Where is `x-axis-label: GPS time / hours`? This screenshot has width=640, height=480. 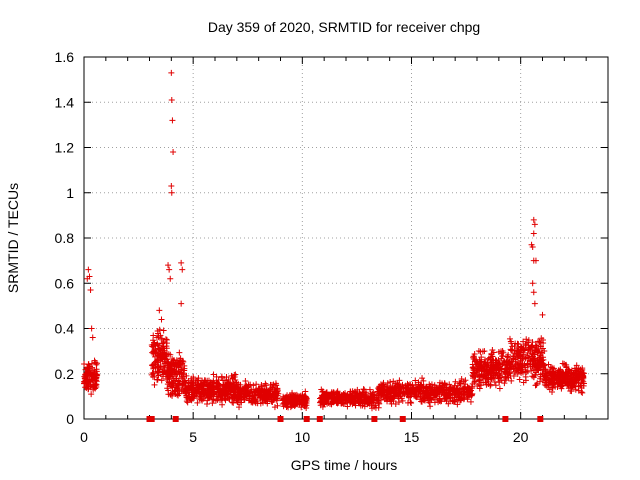 x-axis-label: GPS time / hours is located at coordinates (344, 465).